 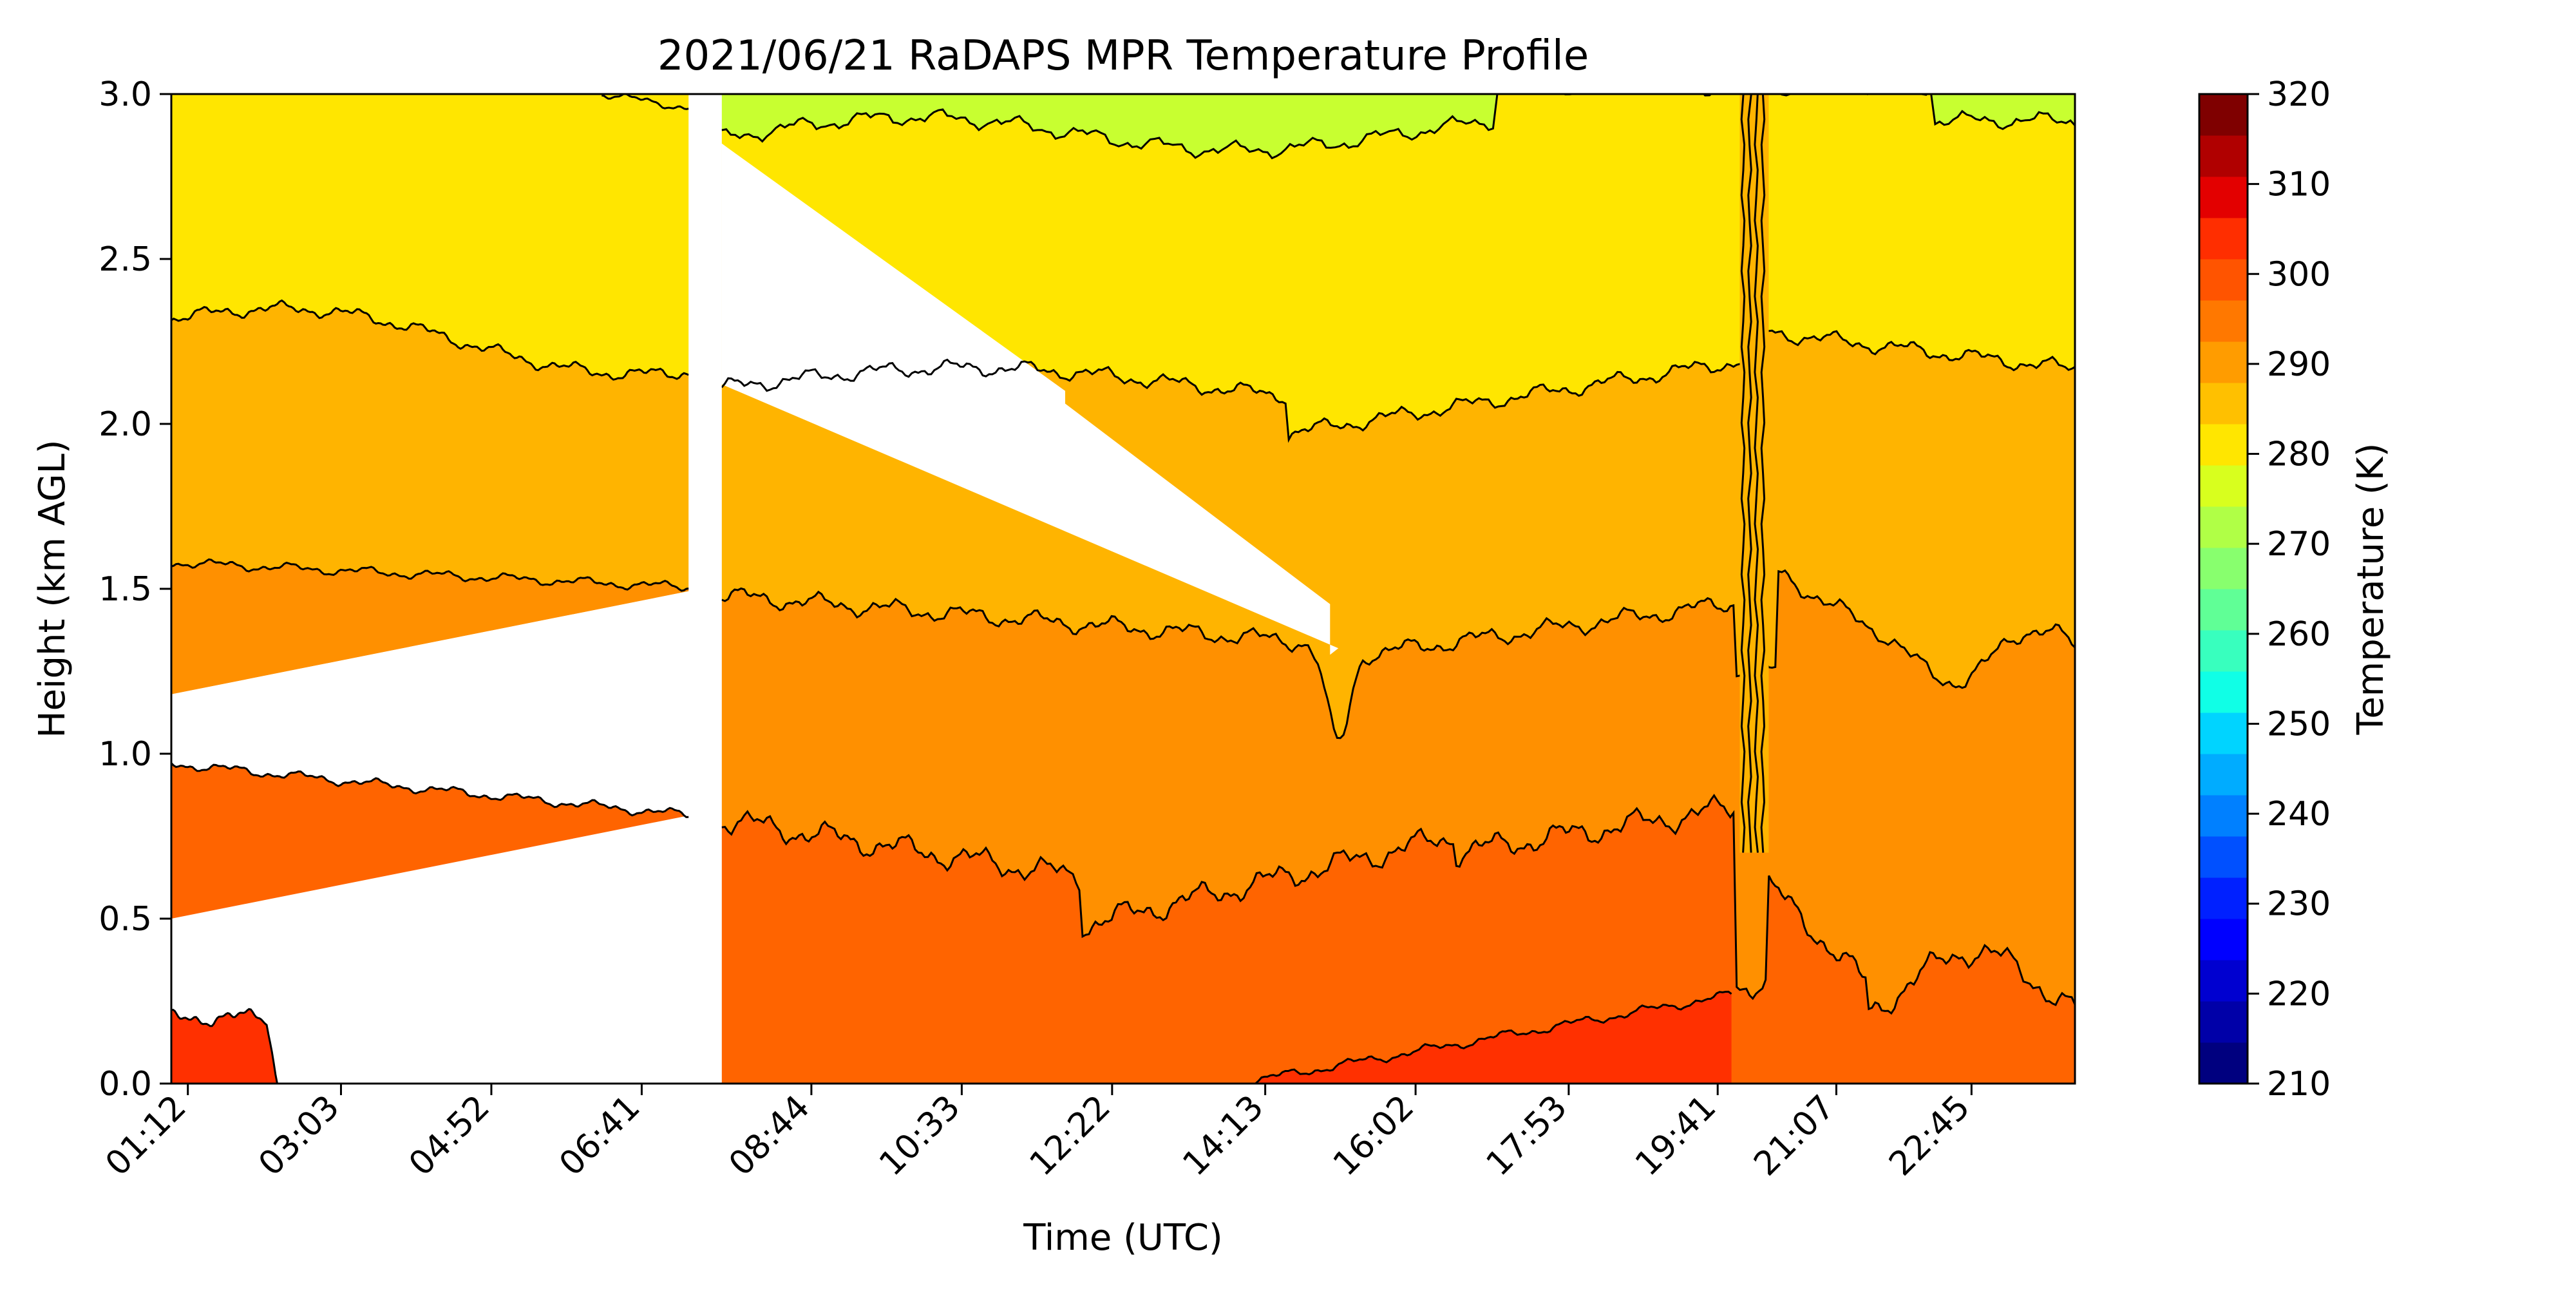 What do you see at coordinates (449, 1135) in the screenshot?
I see `x-tick-label: 04:52` at bounding box center [449, 1135].